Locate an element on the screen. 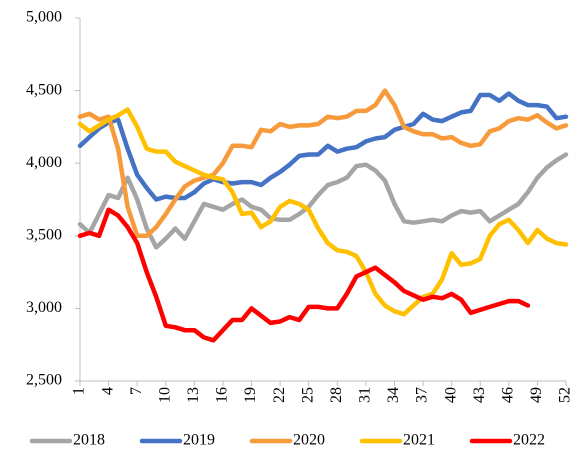  x-tick-label: 7 is located at coordinates (136, 391).